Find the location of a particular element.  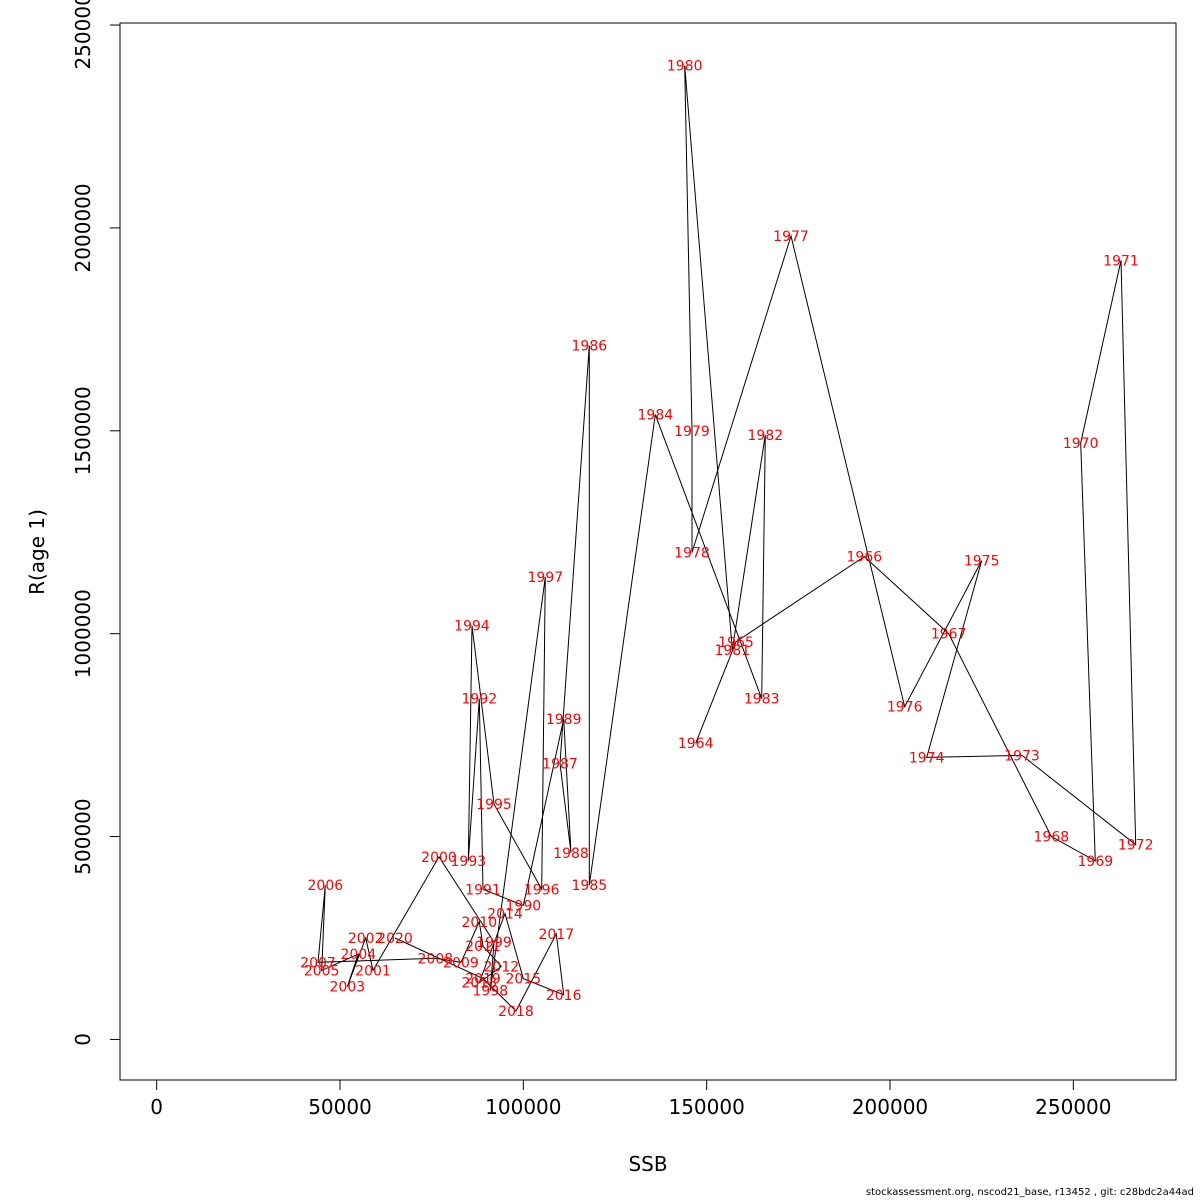

point-label-1995: 1995 is located at coordinates (494, 805).